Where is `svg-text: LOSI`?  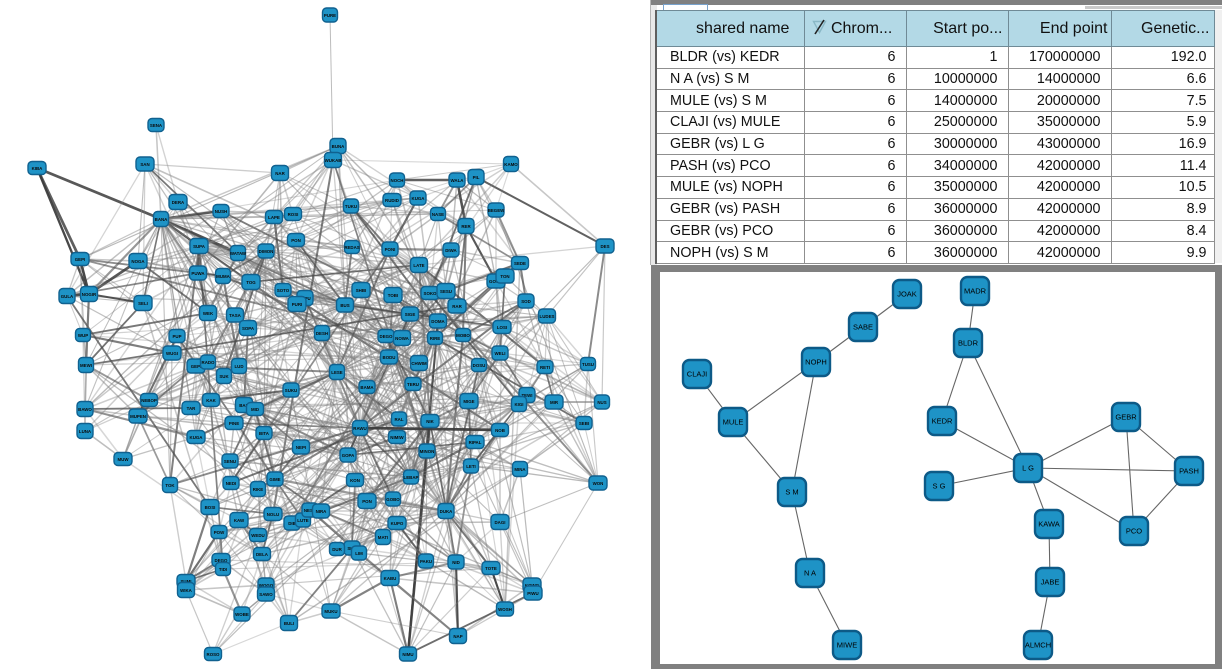 svg-text: LOSI is located at coordinates (502, 327).